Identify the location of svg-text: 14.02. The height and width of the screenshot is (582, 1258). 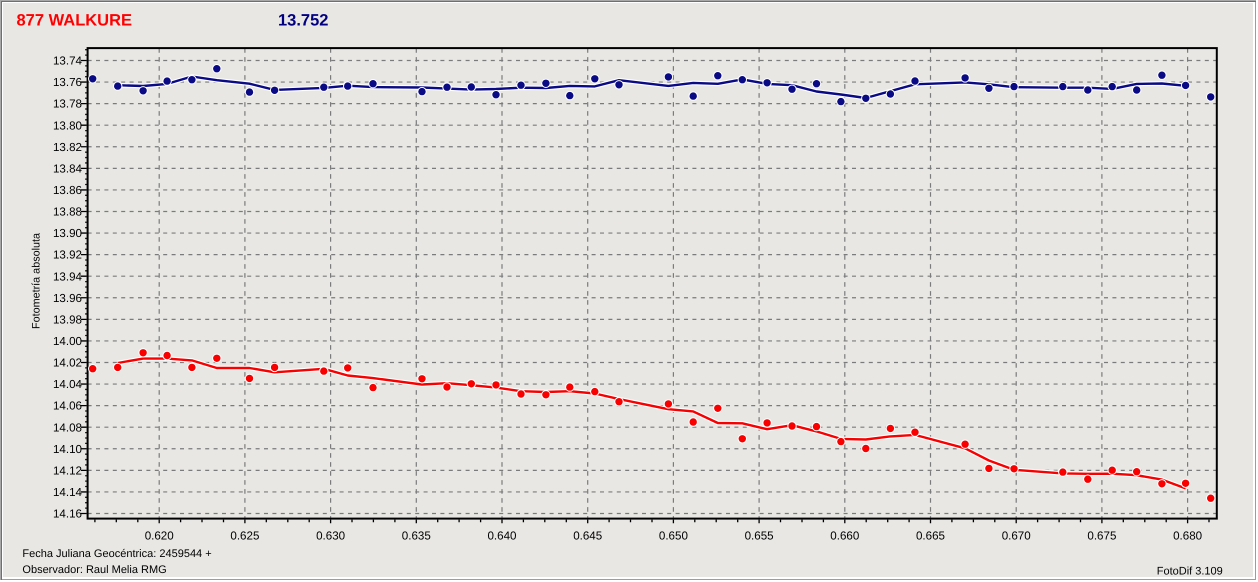
(67, 363).